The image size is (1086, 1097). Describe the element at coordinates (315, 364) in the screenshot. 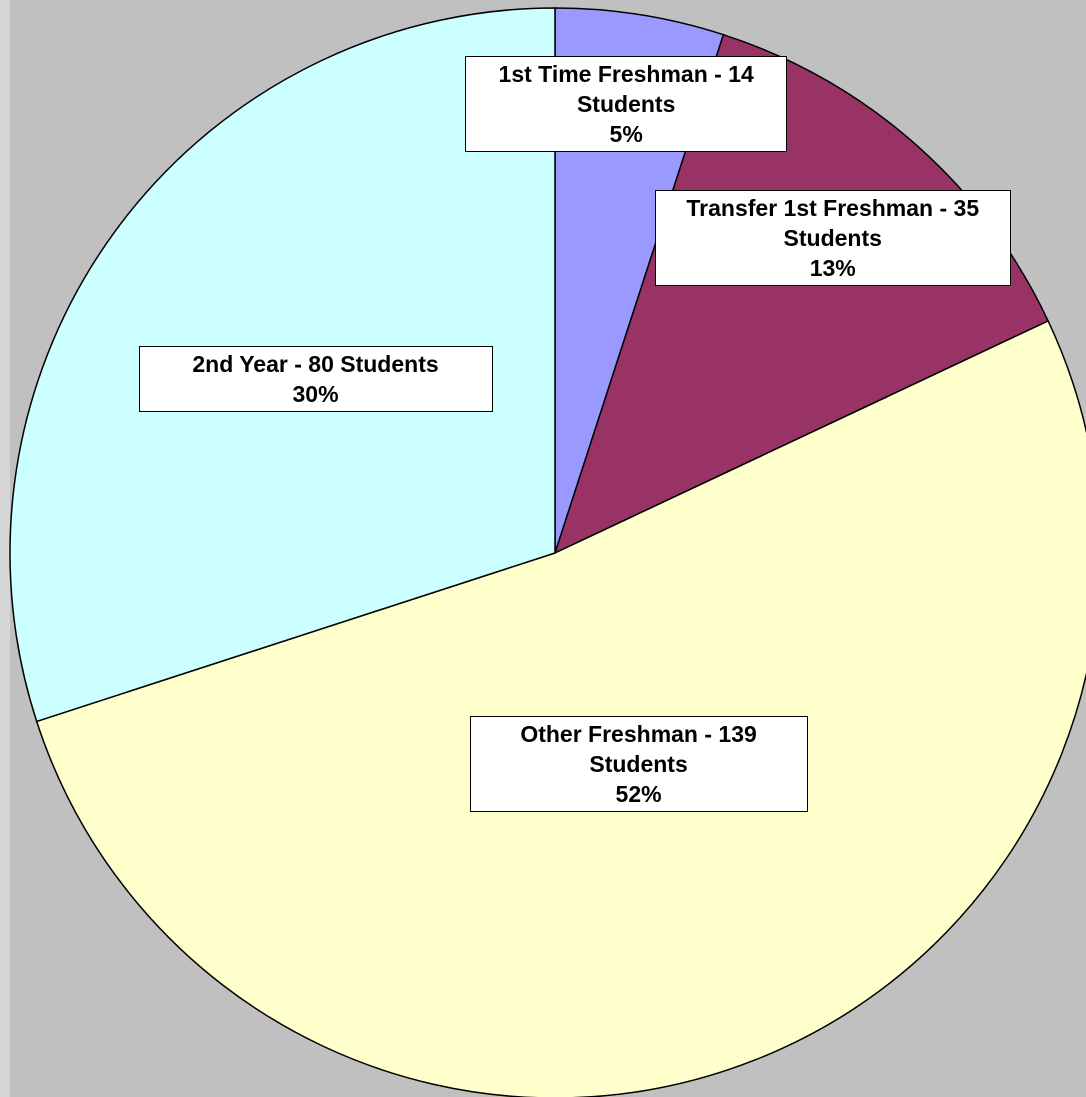

I see `category-label: 2nd Year - 80 Students` at that location.